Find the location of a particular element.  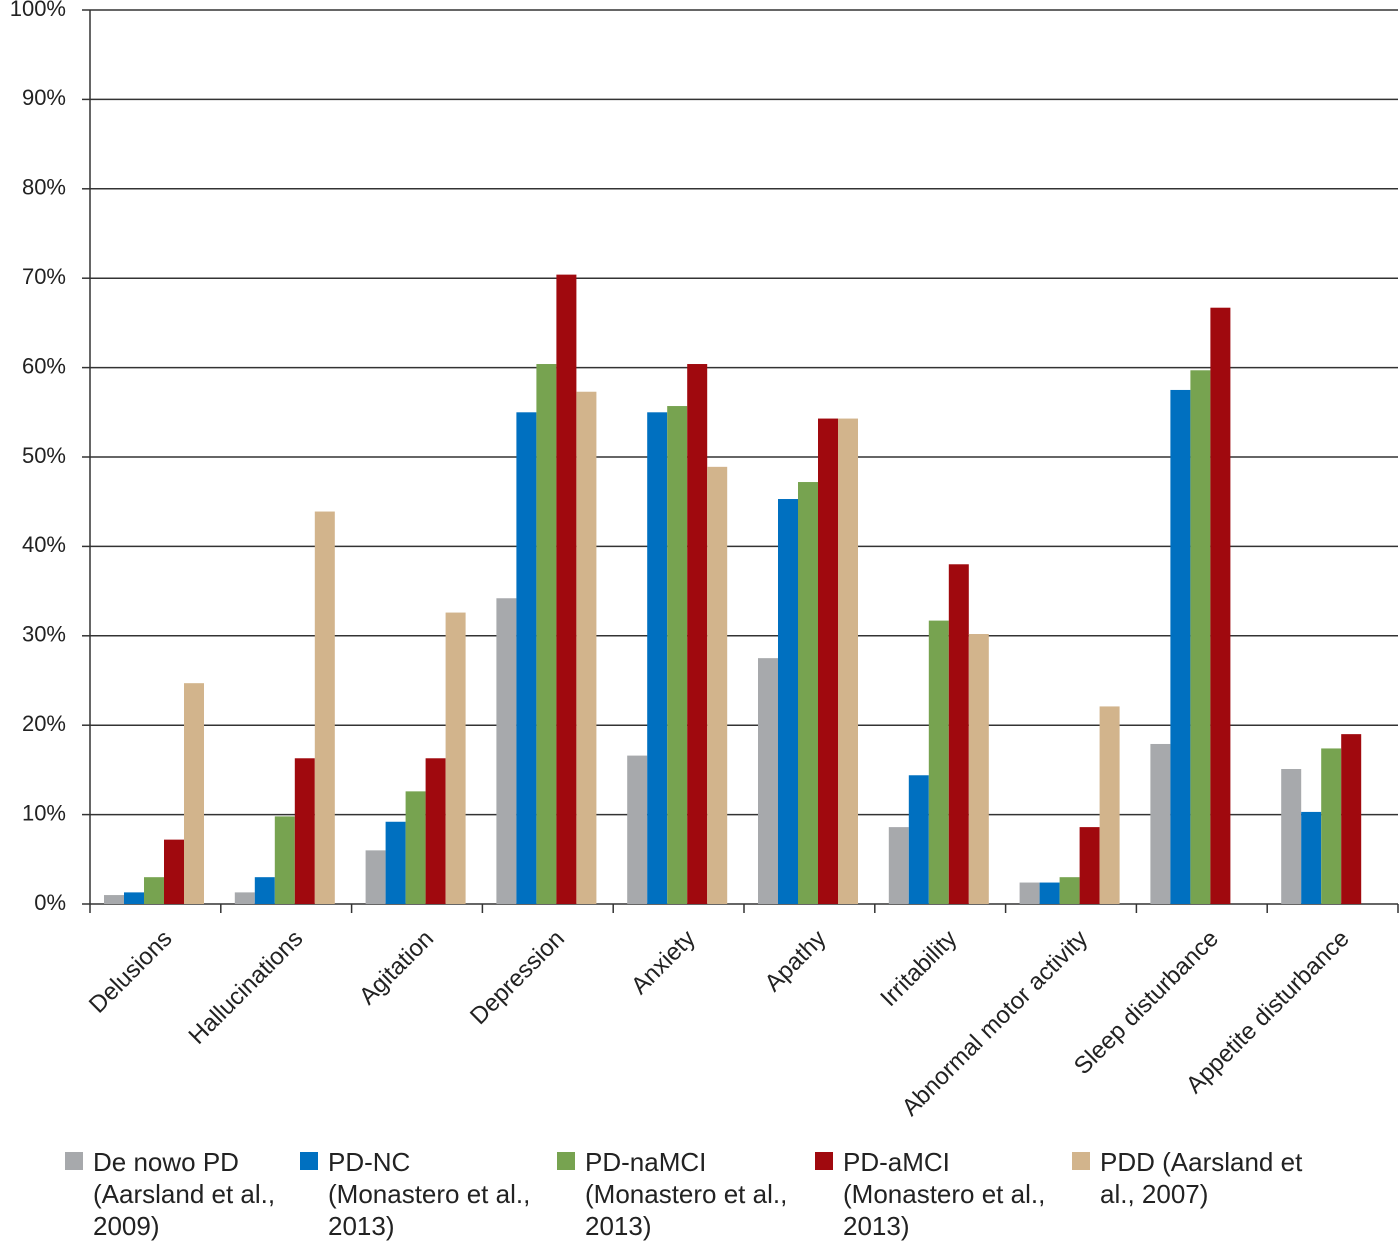

legend-item: PD-NC (Monastero et al., 2013) is located at coordinates (417, 1194).